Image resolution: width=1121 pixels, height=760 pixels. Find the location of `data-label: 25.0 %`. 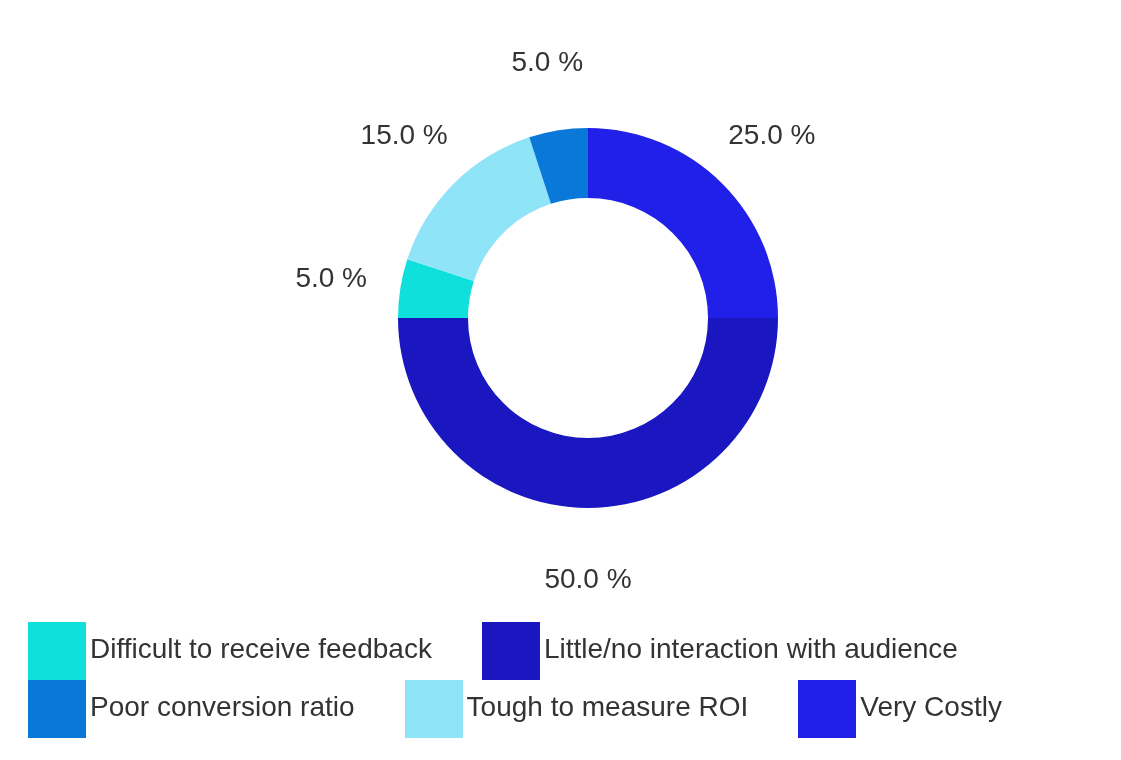

data-label: 25.0 % is located at coordinates (772, 134).